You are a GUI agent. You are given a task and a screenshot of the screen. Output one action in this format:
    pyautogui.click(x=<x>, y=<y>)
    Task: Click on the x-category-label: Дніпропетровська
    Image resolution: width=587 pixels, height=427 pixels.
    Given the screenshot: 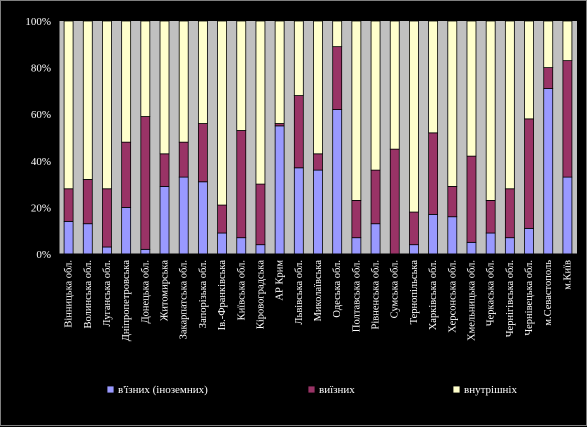 What is the action you would take?
    pyautogui.click(x=126, y=301)
    